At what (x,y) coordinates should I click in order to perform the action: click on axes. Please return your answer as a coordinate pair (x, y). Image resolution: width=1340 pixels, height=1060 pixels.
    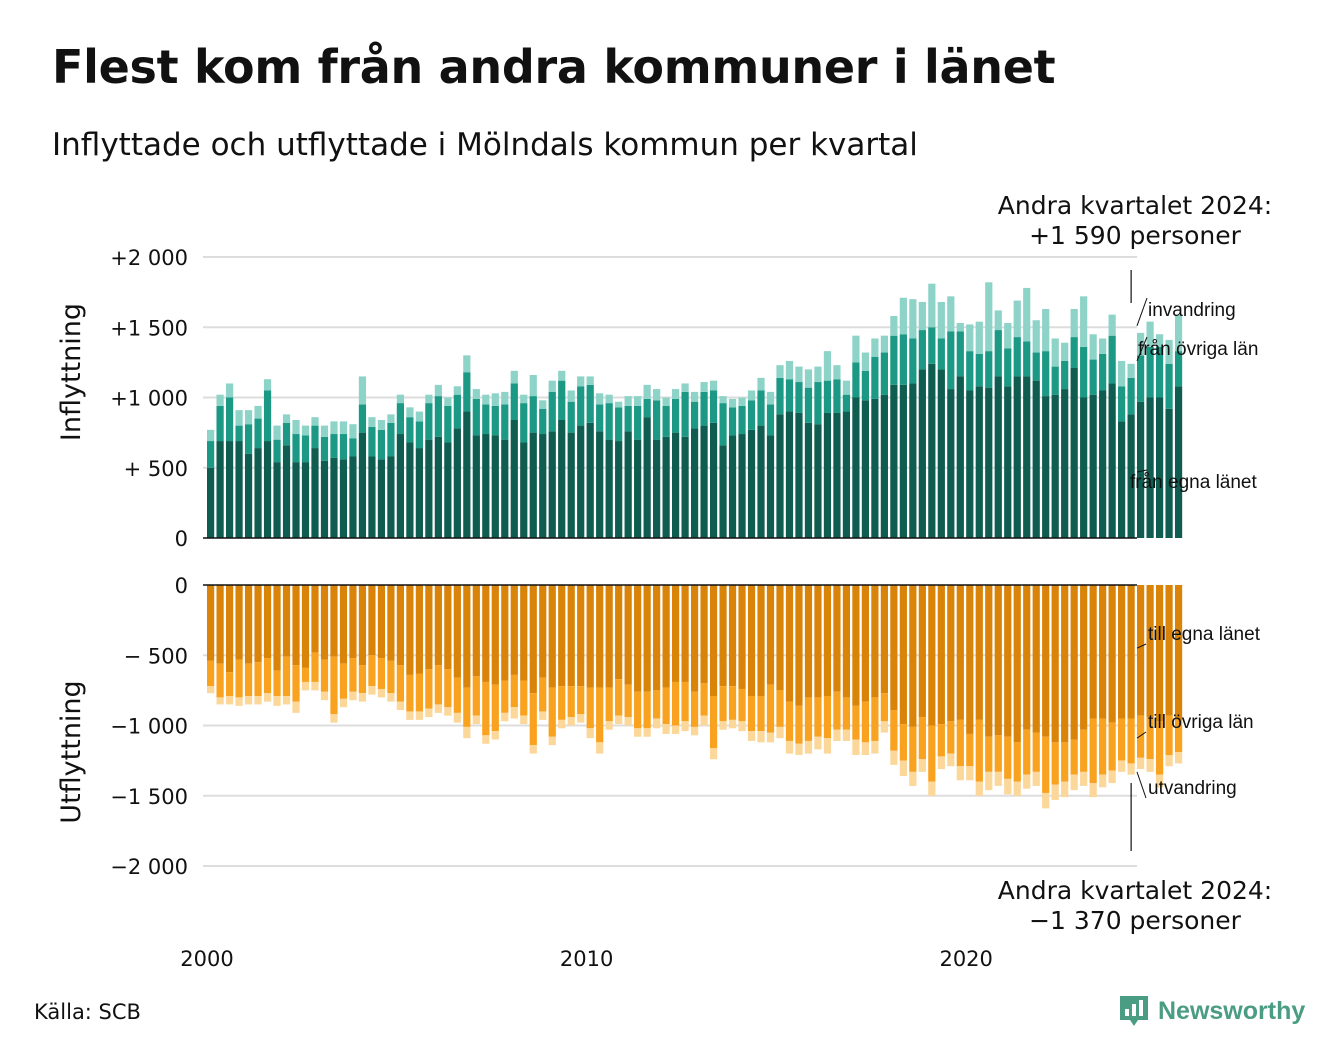
    Looking at the image, I should click on (670, 561).